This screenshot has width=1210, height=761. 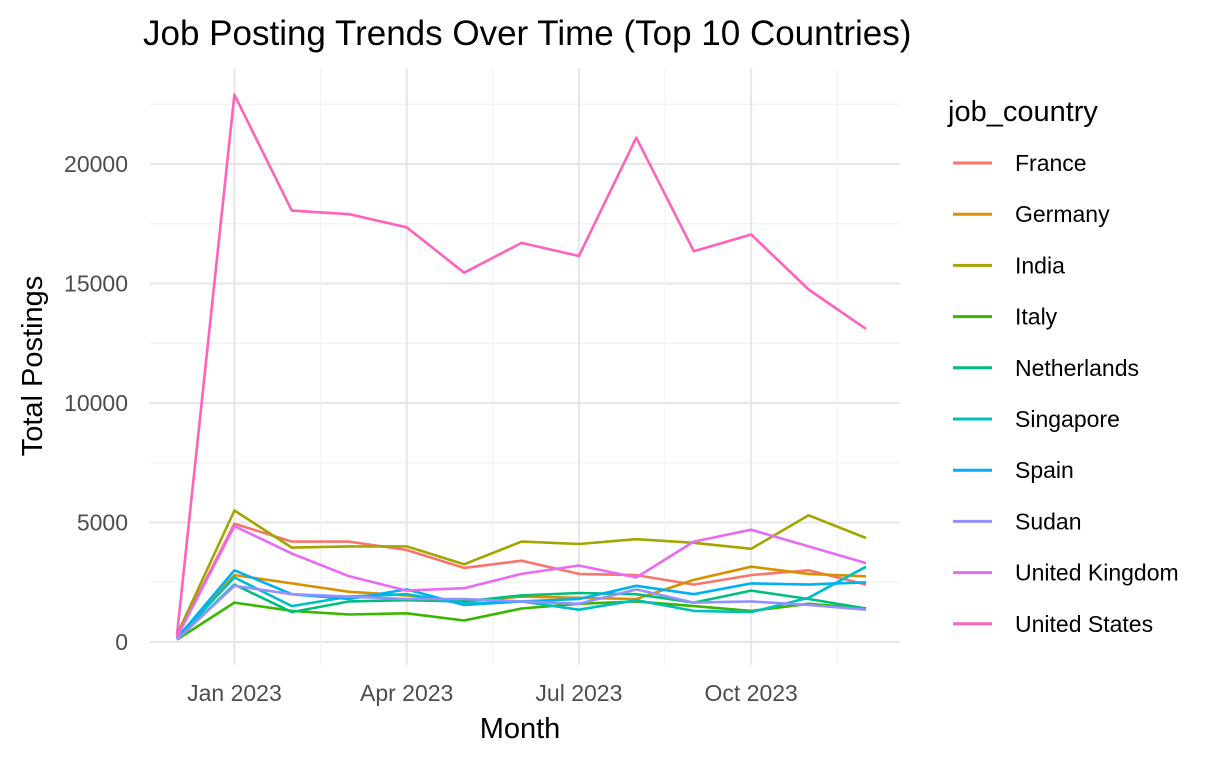 What do you see at coordinates (1051, 163) in the screenshot?
I see `legend-label-france: France` at bounding box center [1051, 163].